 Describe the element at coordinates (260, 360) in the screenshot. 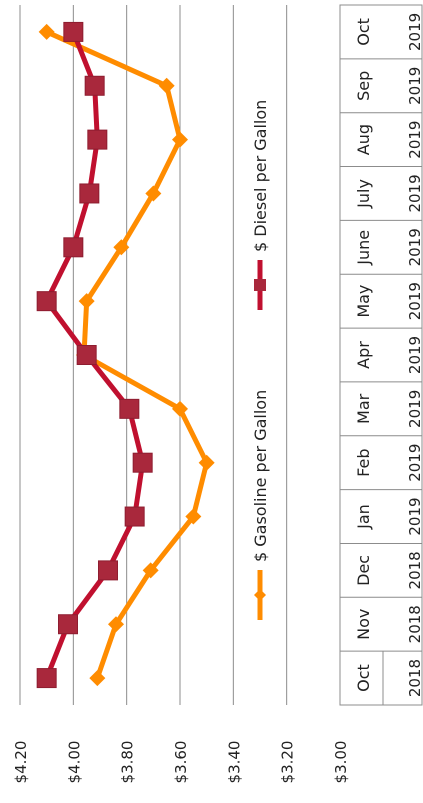

I see `legend: $ Gasoline per Gallon $ Diesel per Gallon` at that location.